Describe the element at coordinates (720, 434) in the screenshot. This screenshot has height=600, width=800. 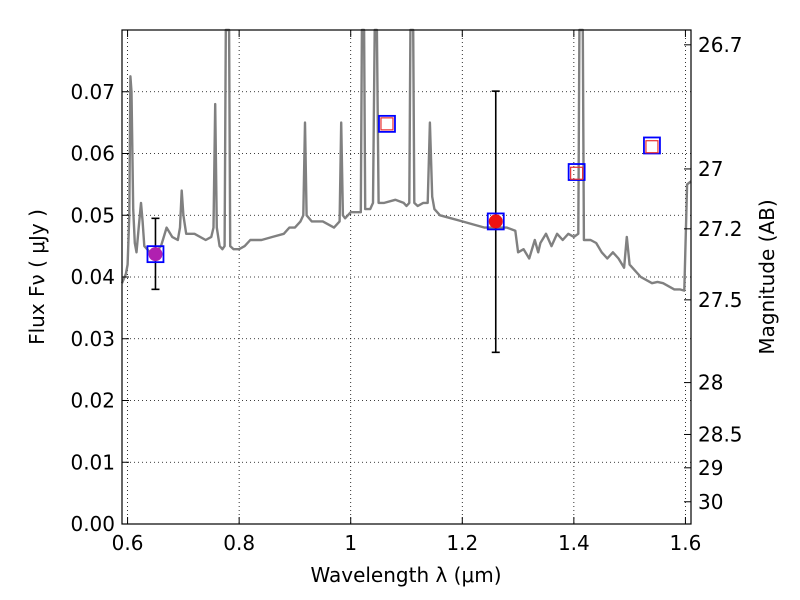
I see `mag-tick-label: 28.5` at that location.